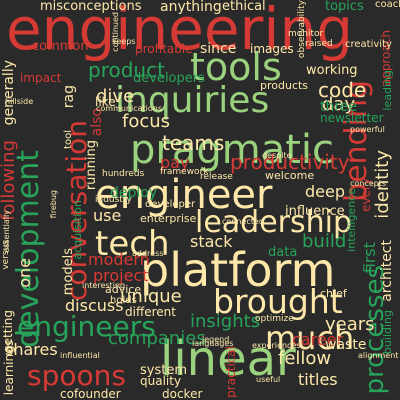  What do you see at coordinates (283, 252) in the screenshot?
I see `word-data: data` at bounding box center [283, 252].